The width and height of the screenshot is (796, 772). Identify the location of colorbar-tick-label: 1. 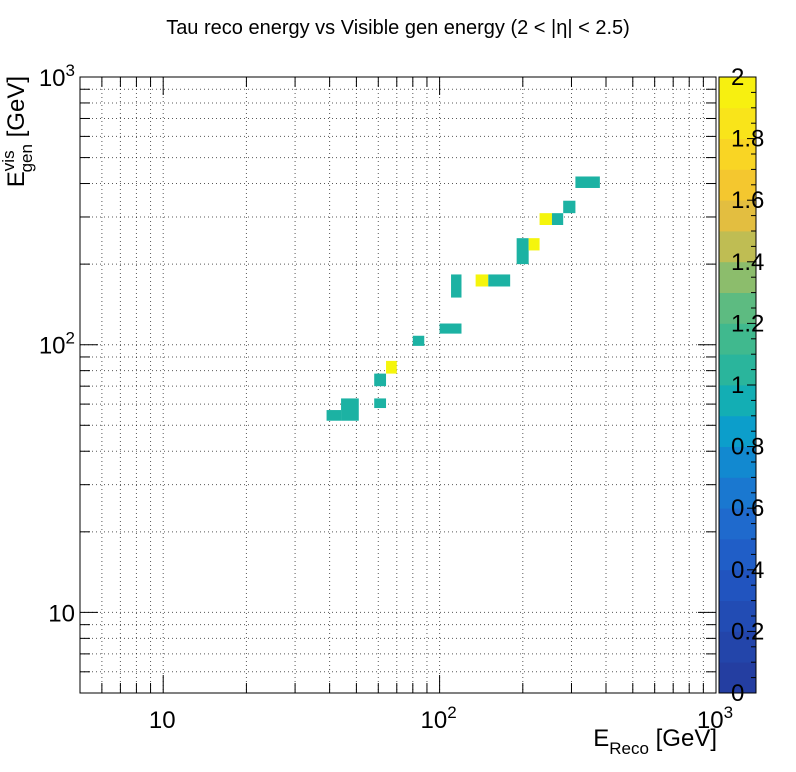
(737, 385).